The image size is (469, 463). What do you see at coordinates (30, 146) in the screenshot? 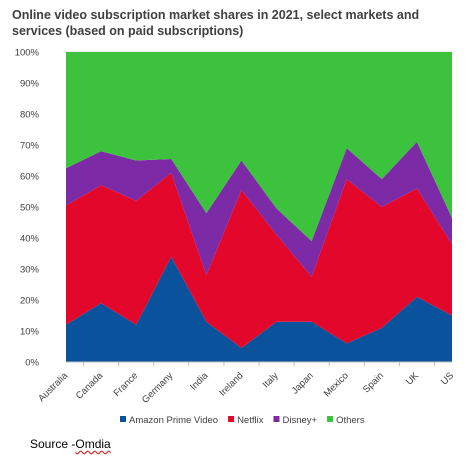
I see `y-tick-label: 70%` at bounding box center [30, 146].